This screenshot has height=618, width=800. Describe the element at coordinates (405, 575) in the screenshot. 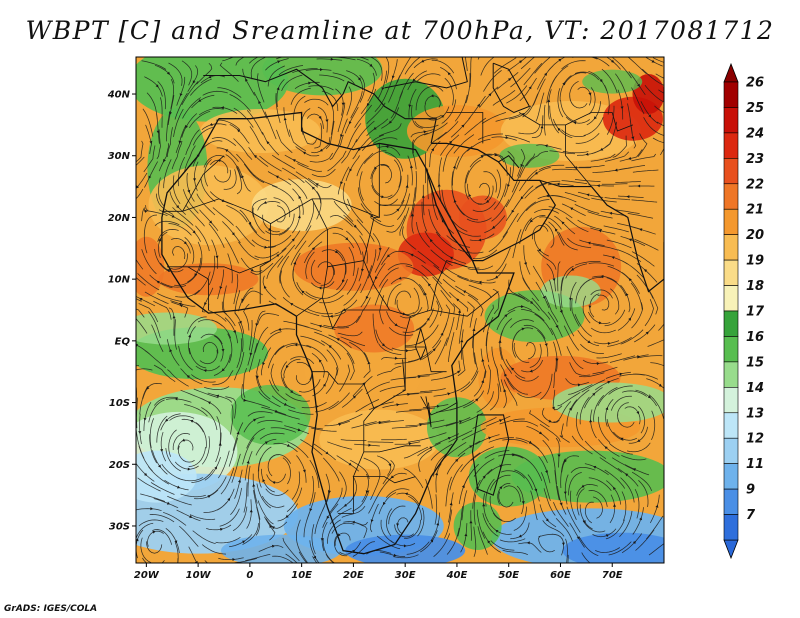

I see `lon-tick-label: 30E` at that location.